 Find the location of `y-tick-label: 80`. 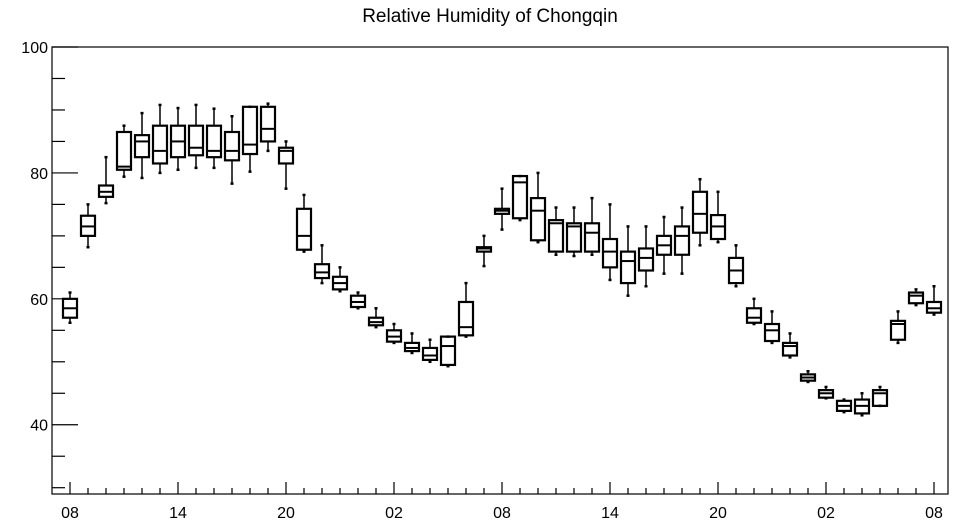

y-tick-label: 80 is located at coordinates (39, 174).